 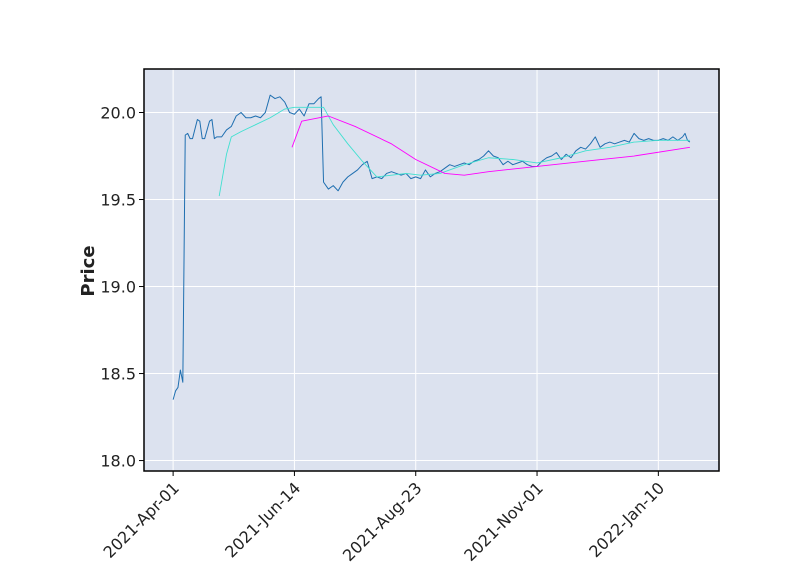 I want to click on y-axis-label: Price, so click(x=88, y=270).